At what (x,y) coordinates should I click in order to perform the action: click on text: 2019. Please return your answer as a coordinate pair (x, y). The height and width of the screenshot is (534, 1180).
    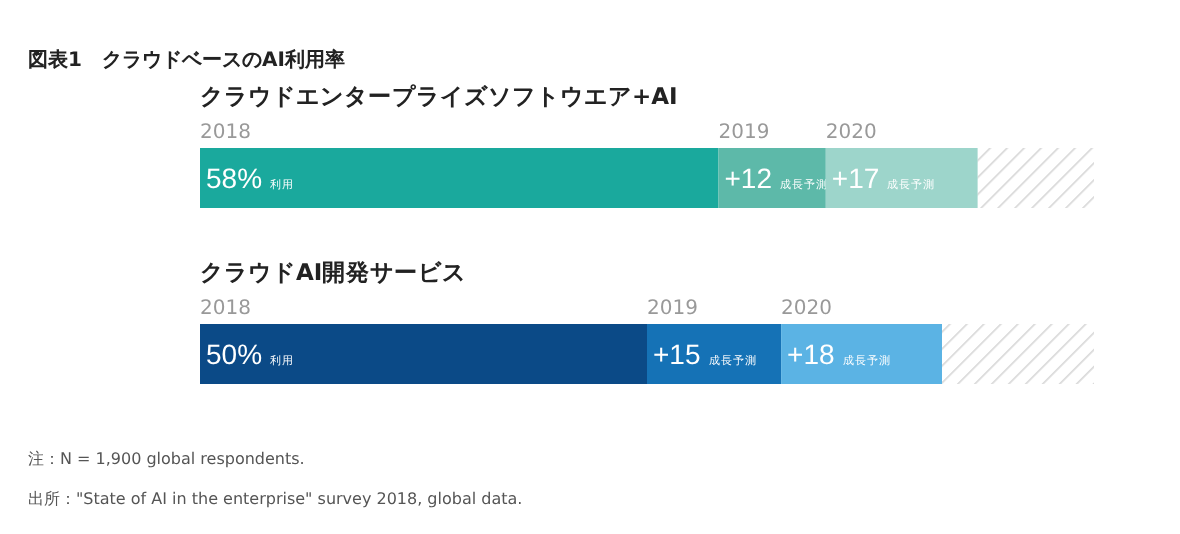
    Looking at the image, I should click on (672, 309).